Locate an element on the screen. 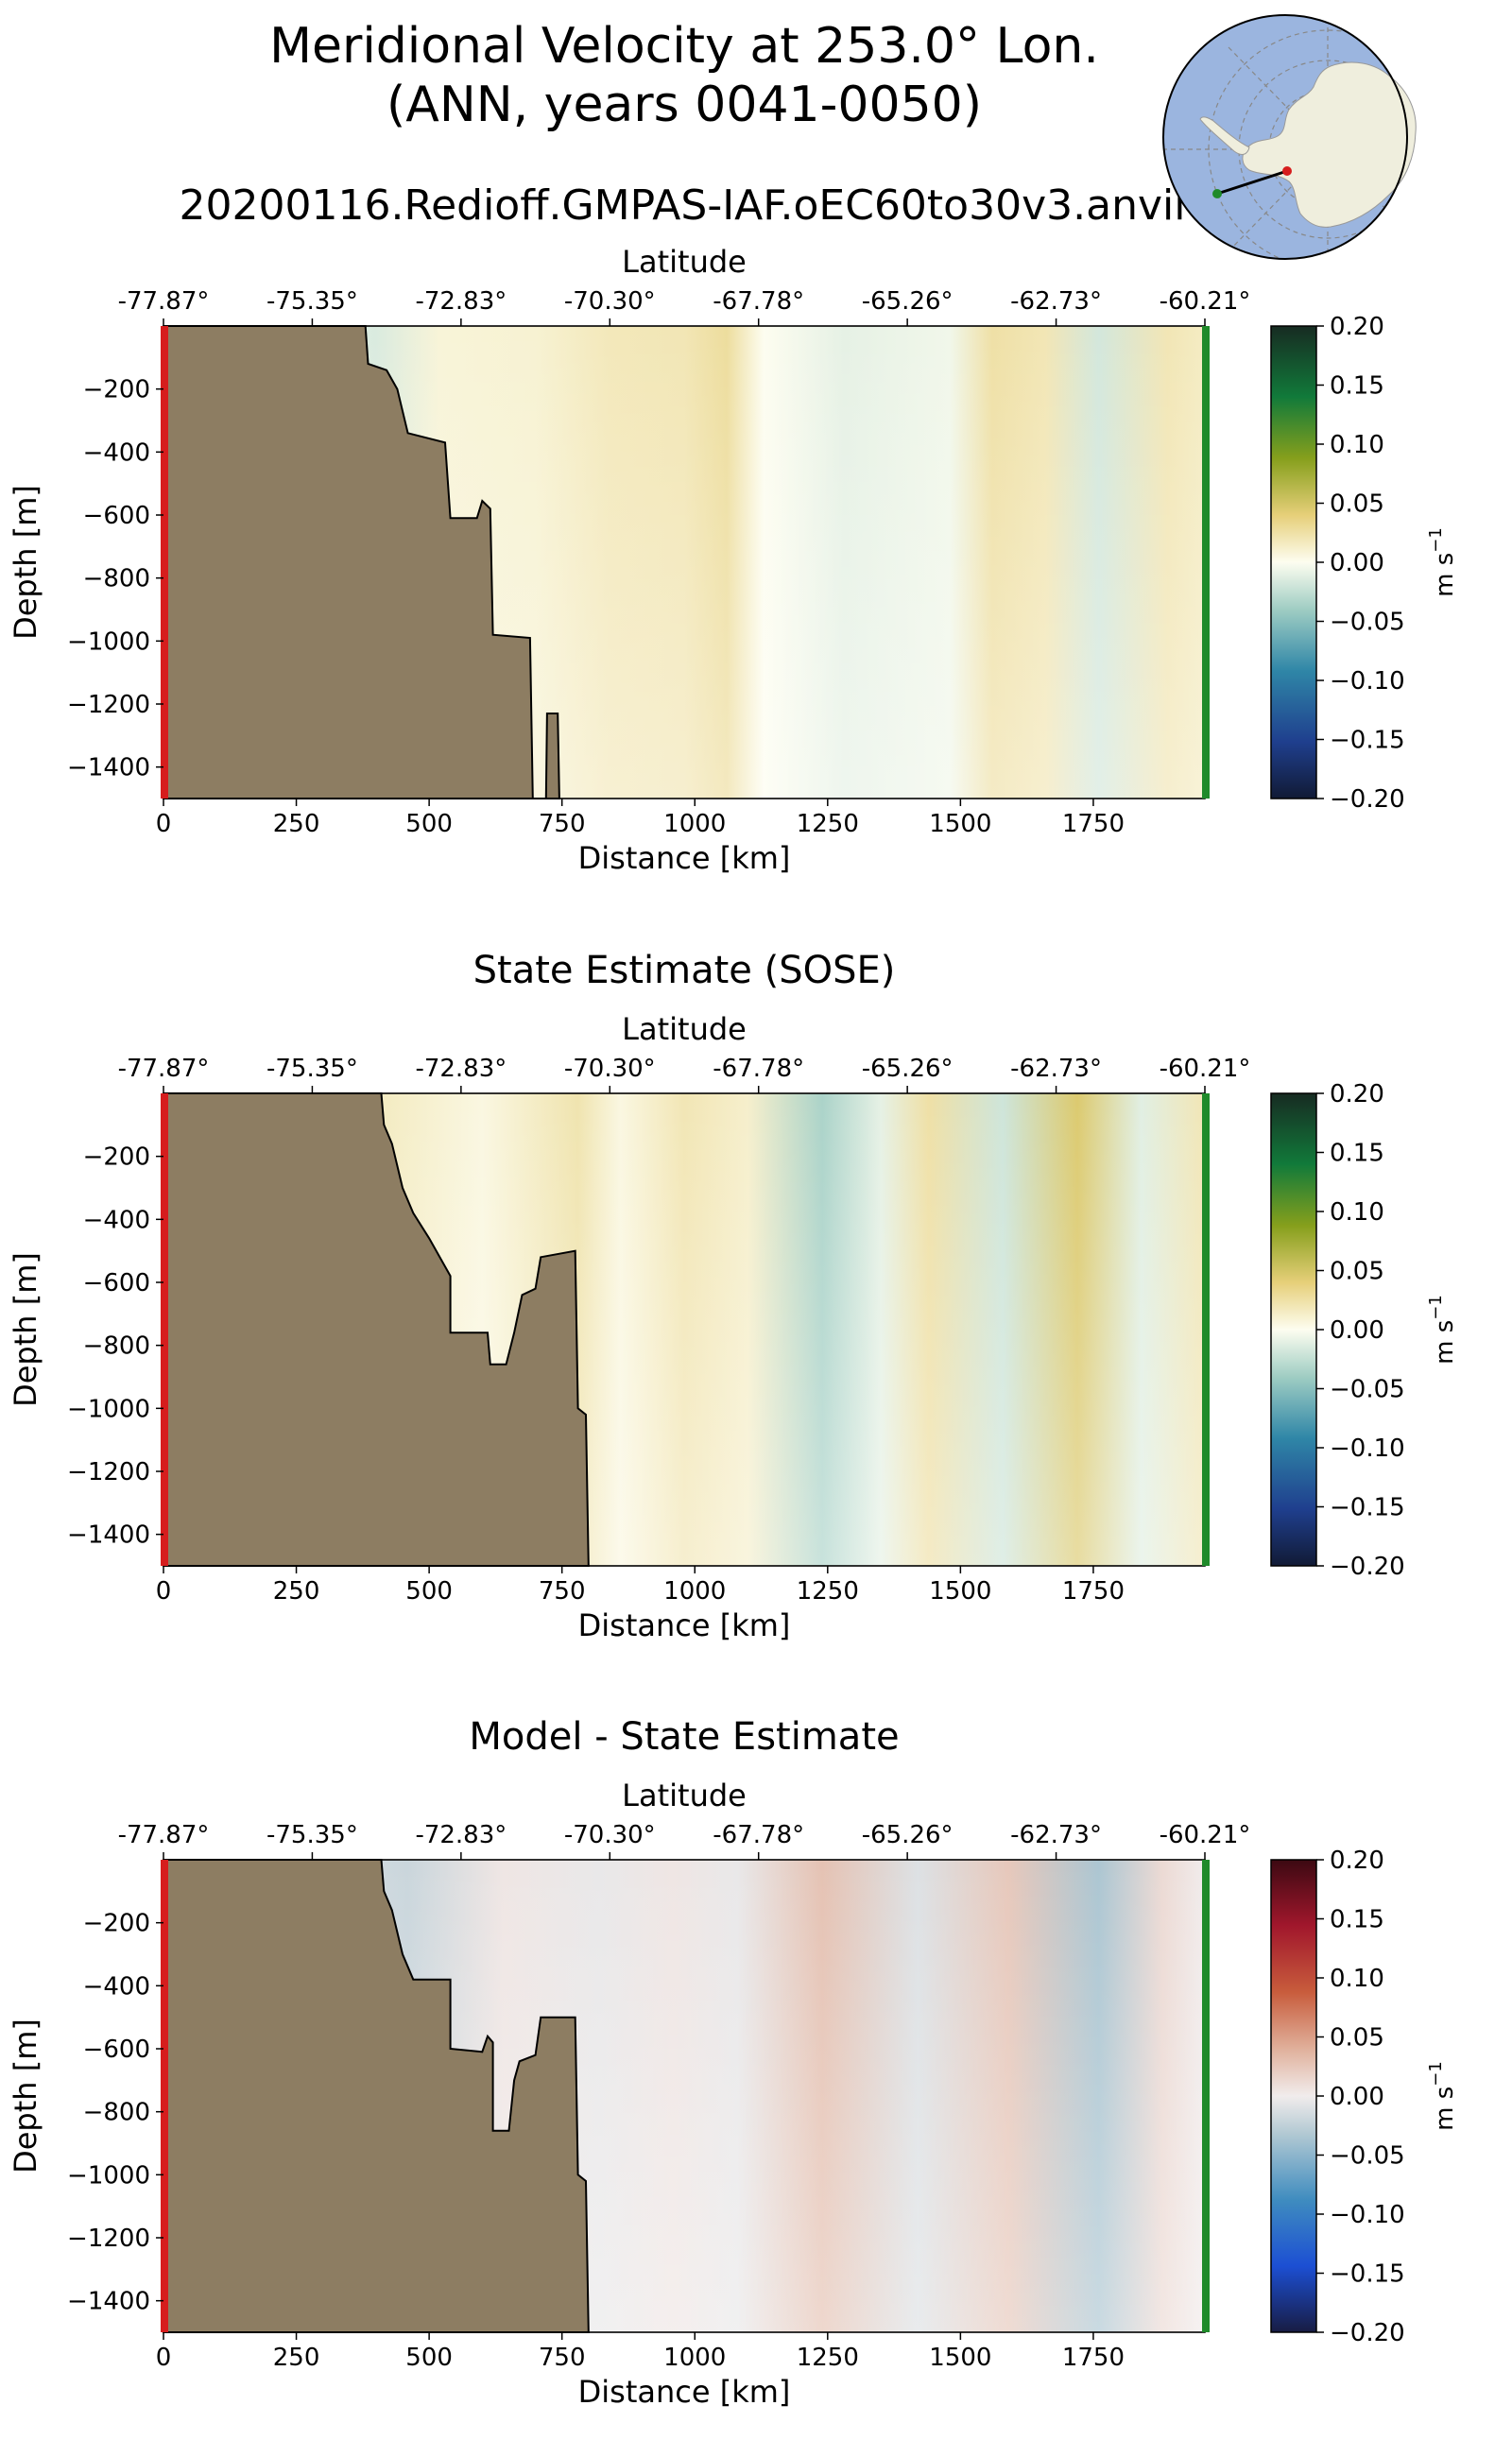 This screenshot has height=2457, width=1512. location-inset-map is located at coordinates (1289, 137).